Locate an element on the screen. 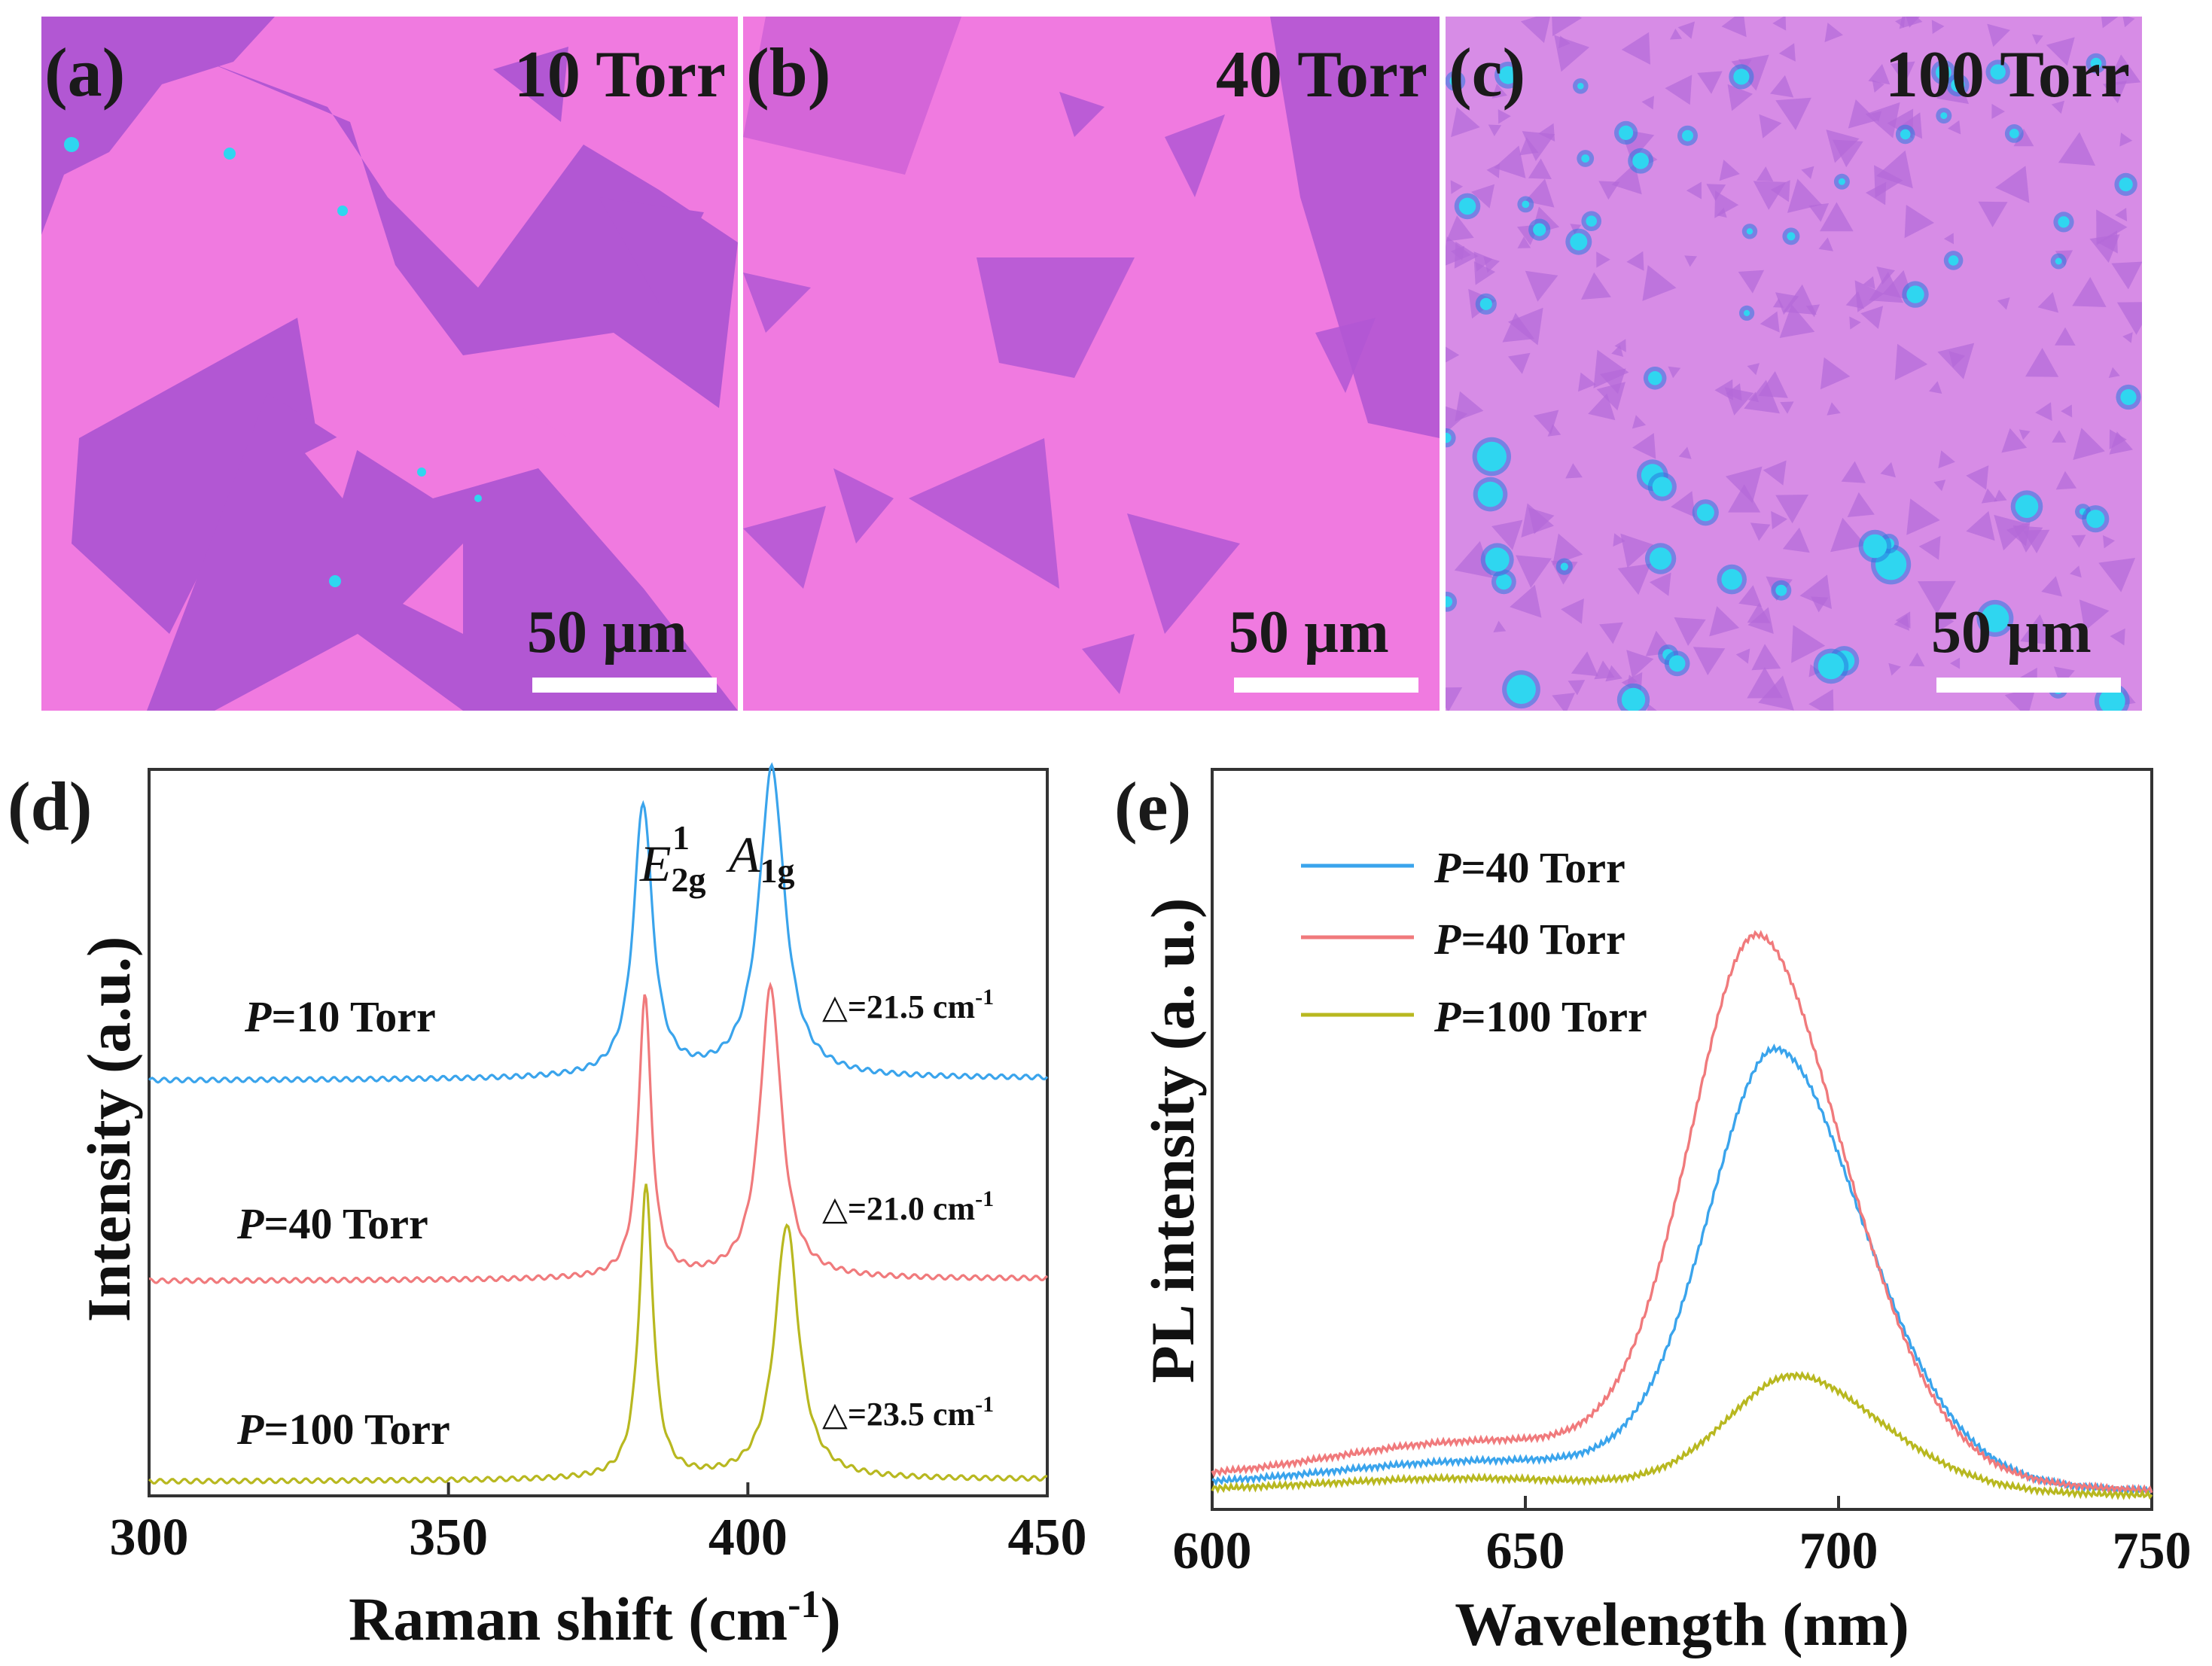  scale-bar-b is located at coordinates (1326, 685).